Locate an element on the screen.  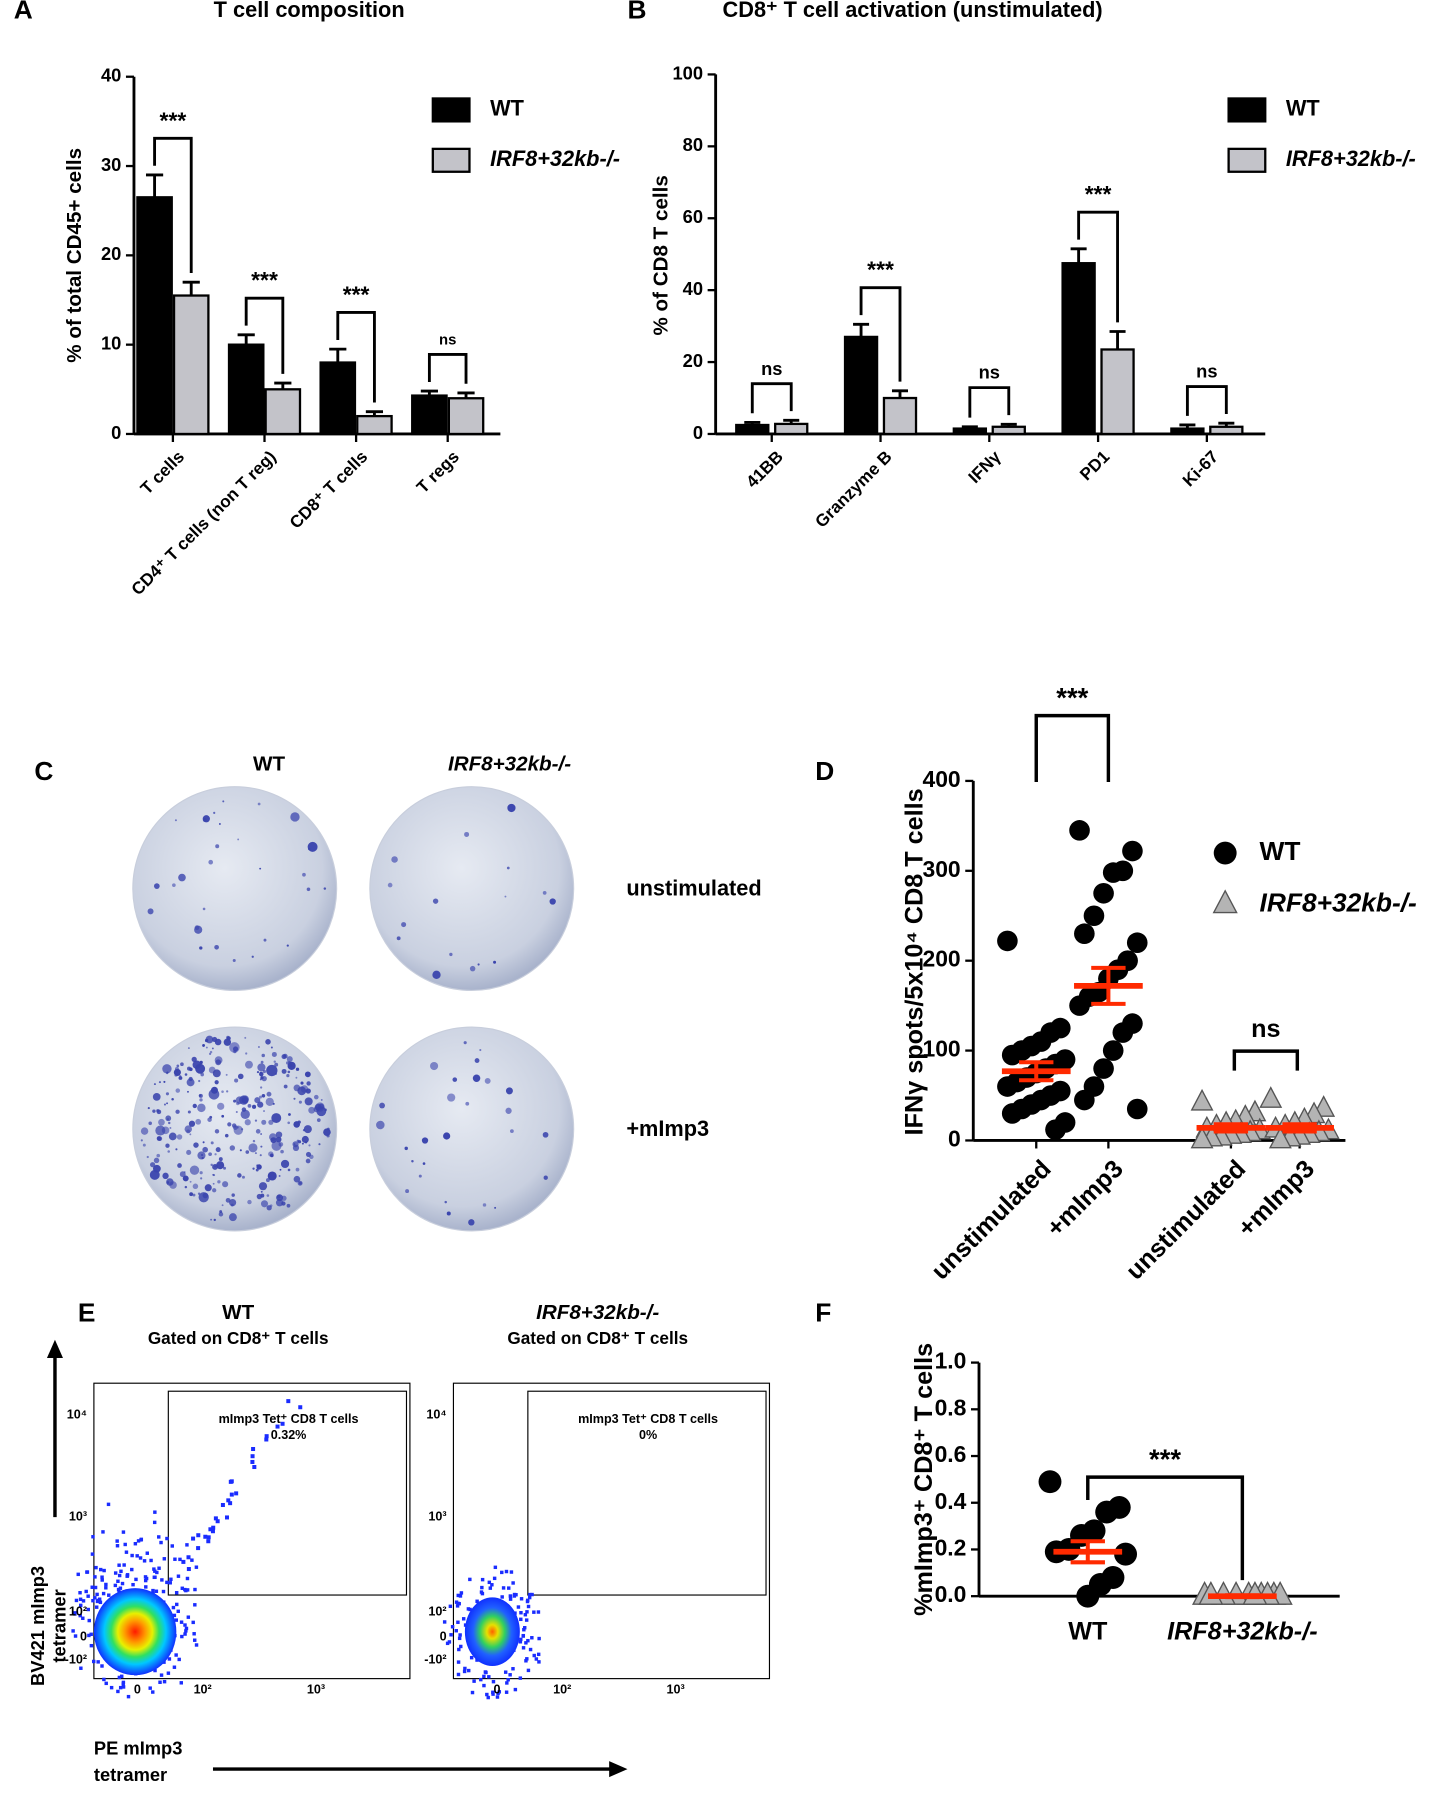
y-tick-label: 40 is located at coordinates (111, 75).